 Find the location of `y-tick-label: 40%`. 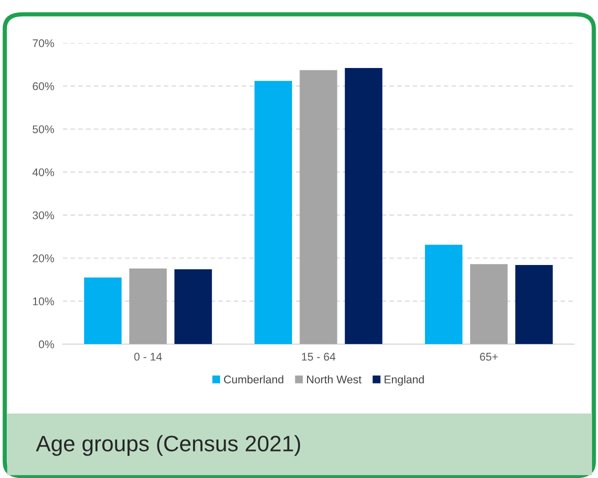

y-tick-label: 40% is located at coordinates (43, 172).